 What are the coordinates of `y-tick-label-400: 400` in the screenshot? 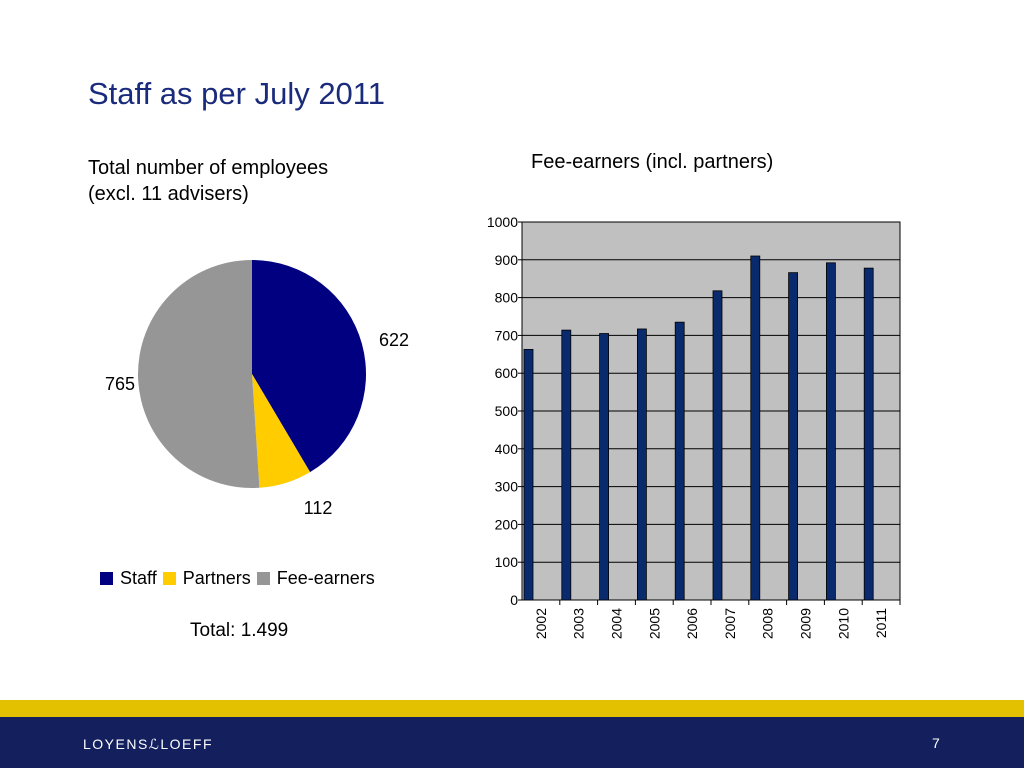 It's located at (507, 449).